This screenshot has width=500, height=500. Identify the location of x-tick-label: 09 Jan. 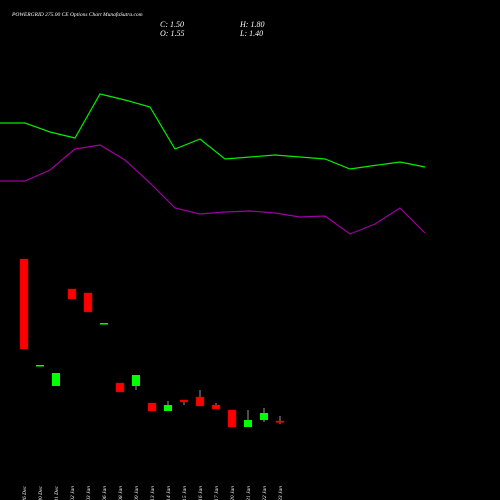
(137, 493).